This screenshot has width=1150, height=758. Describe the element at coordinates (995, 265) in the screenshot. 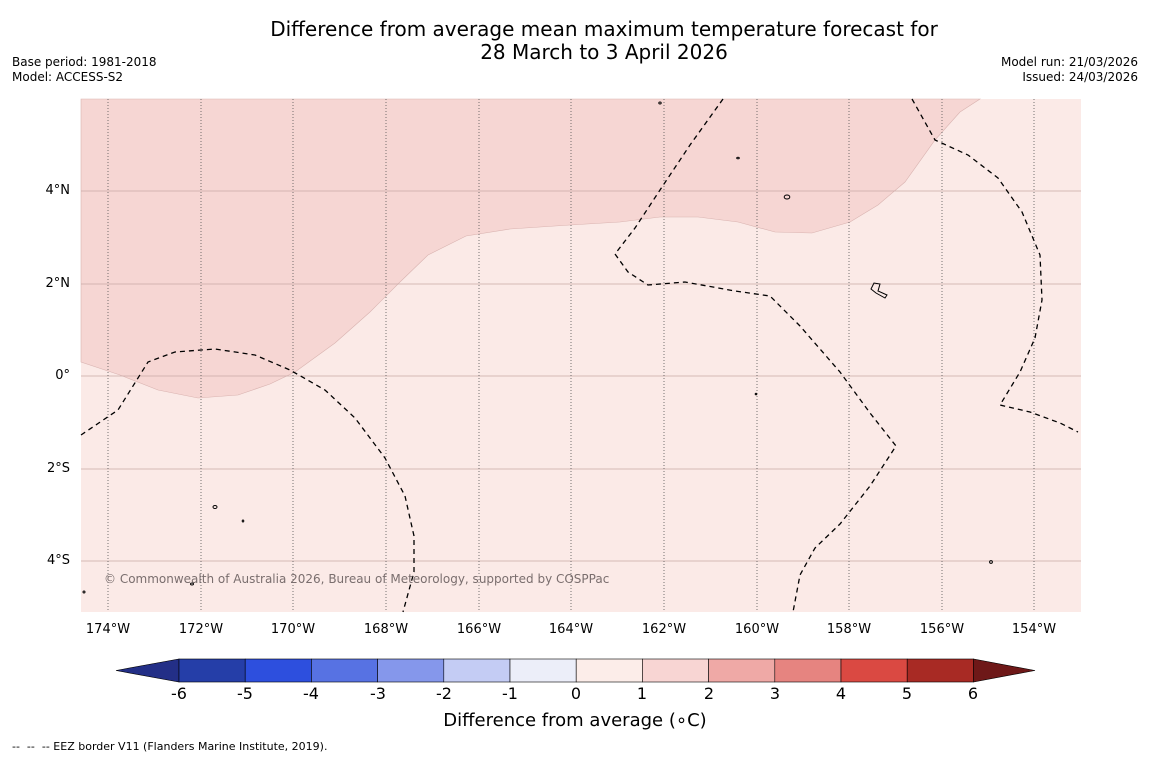

I see `eez-border-east` at that location.